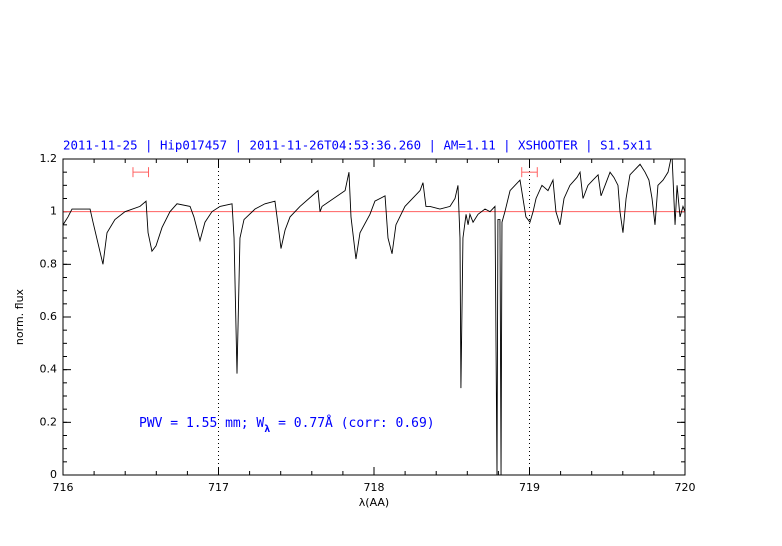  Describe the element at coordinates (374, 502) in the screenshot. I see `x-axis-label: λ(AA)` at that location.